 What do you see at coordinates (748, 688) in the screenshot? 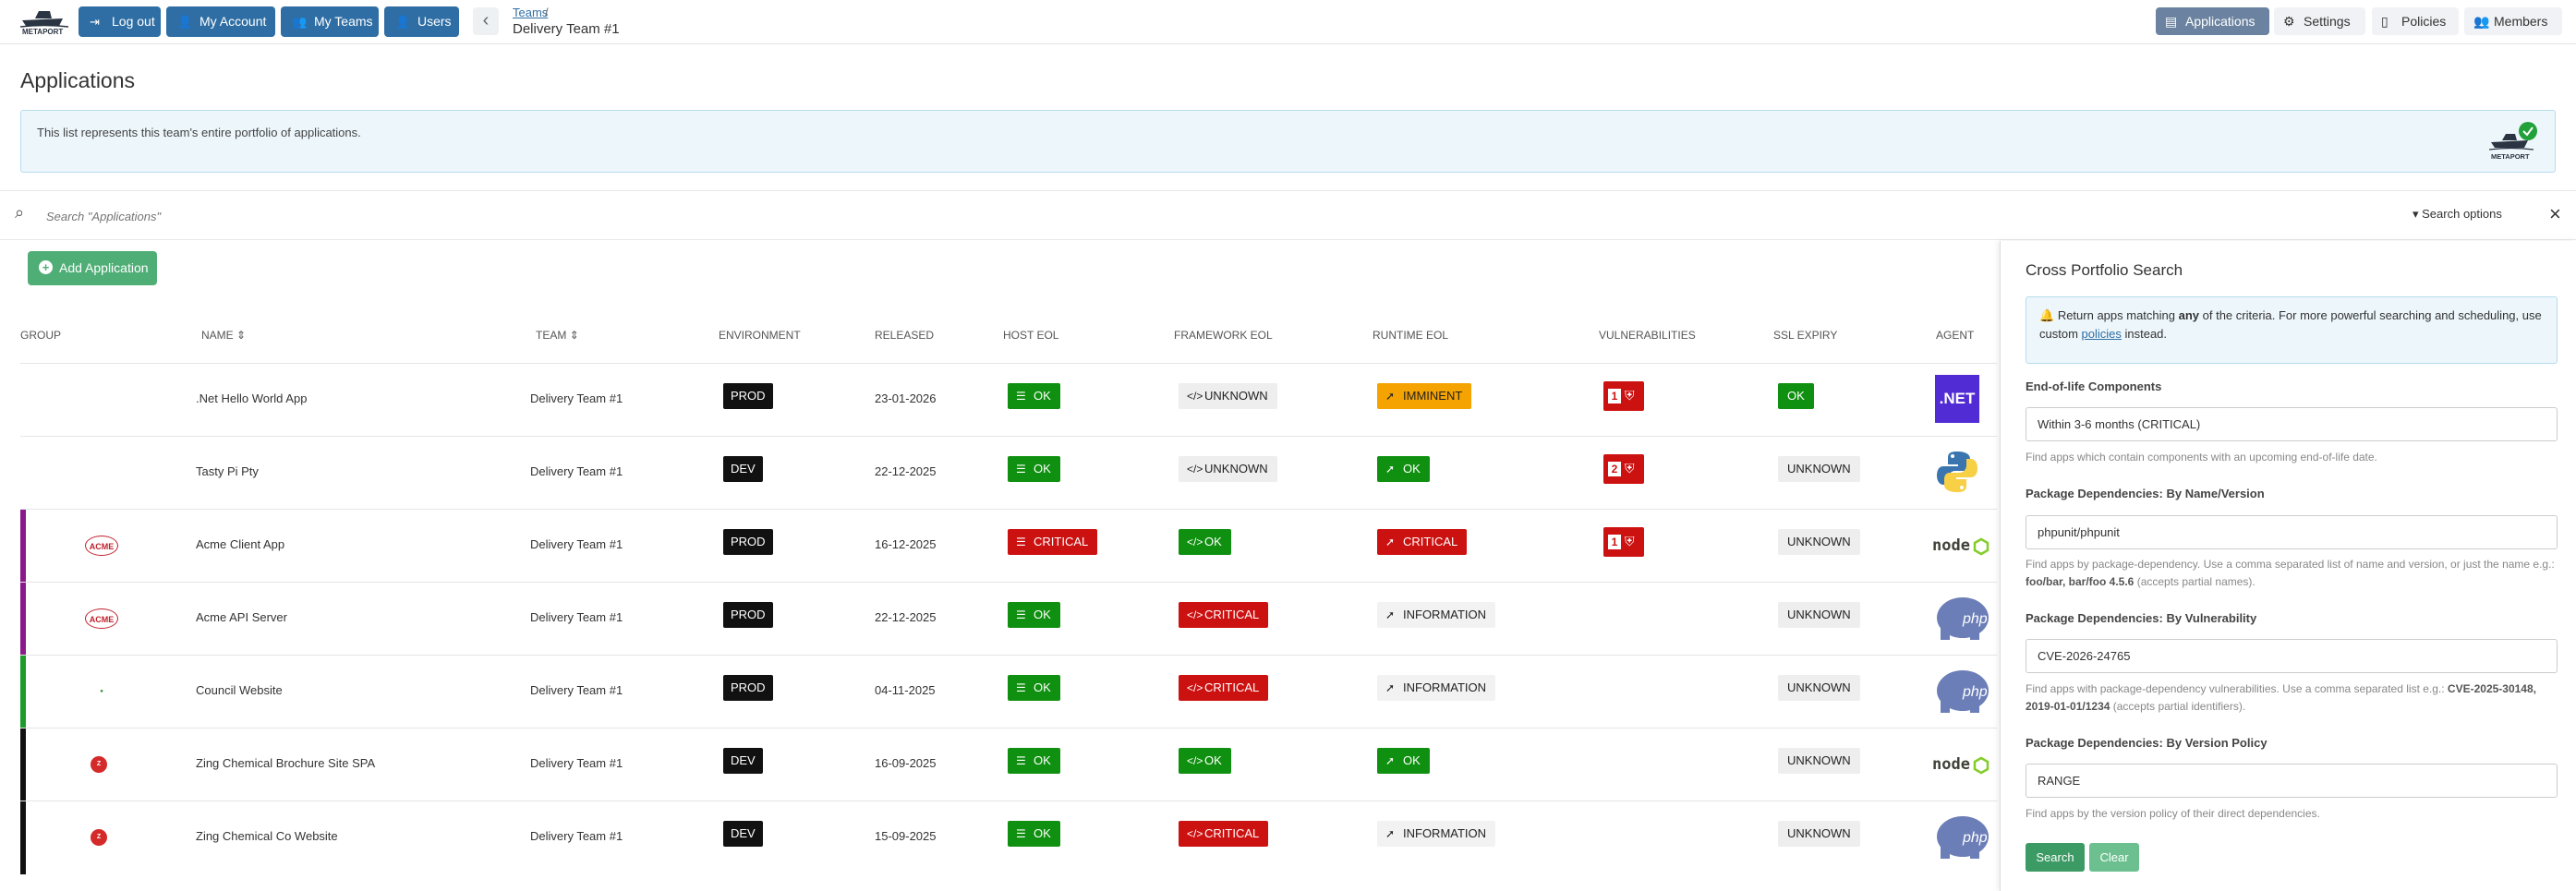
I see `env-badge: PROD` at bounding box center [748, 688].